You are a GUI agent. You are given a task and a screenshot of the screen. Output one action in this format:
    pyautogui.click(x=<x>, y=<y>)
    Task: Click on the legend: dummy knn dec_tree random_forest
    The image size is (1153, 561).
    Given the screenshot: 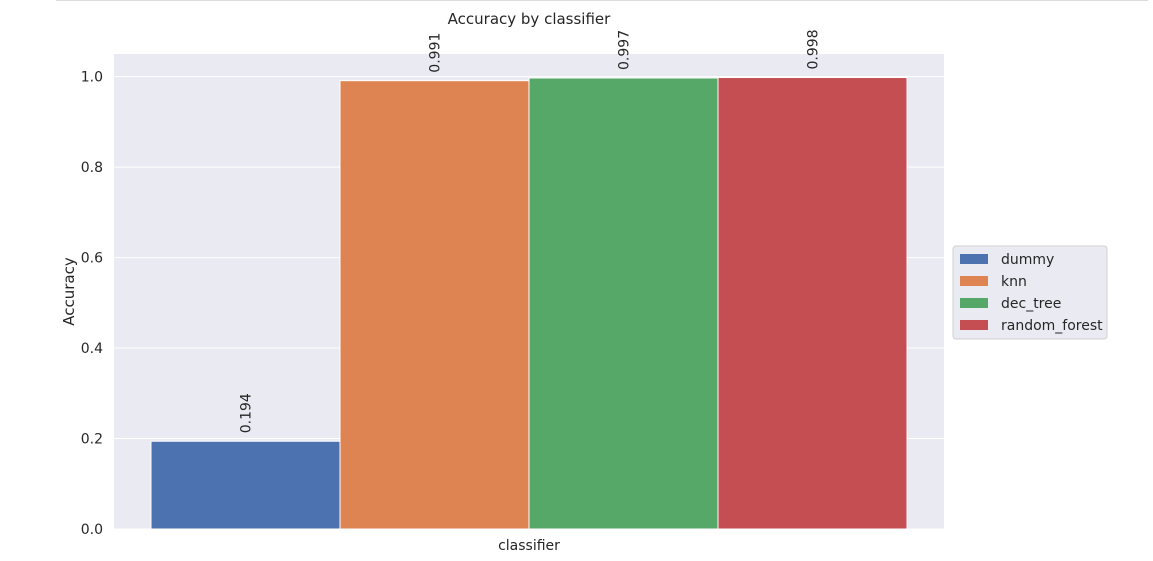 What is the action you would take?
    pyautogui.click(x=1030, y=292)
    